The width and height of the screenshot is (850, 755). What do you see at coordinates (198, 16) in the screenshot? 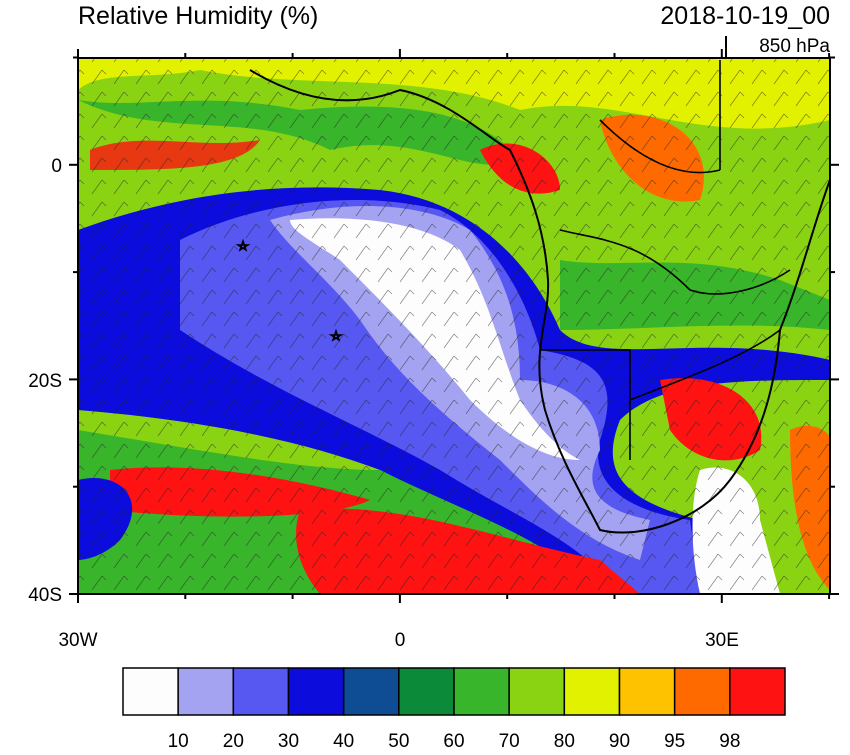
I see `title: Relative Humidity (%)` at bounding box center [198, 16].